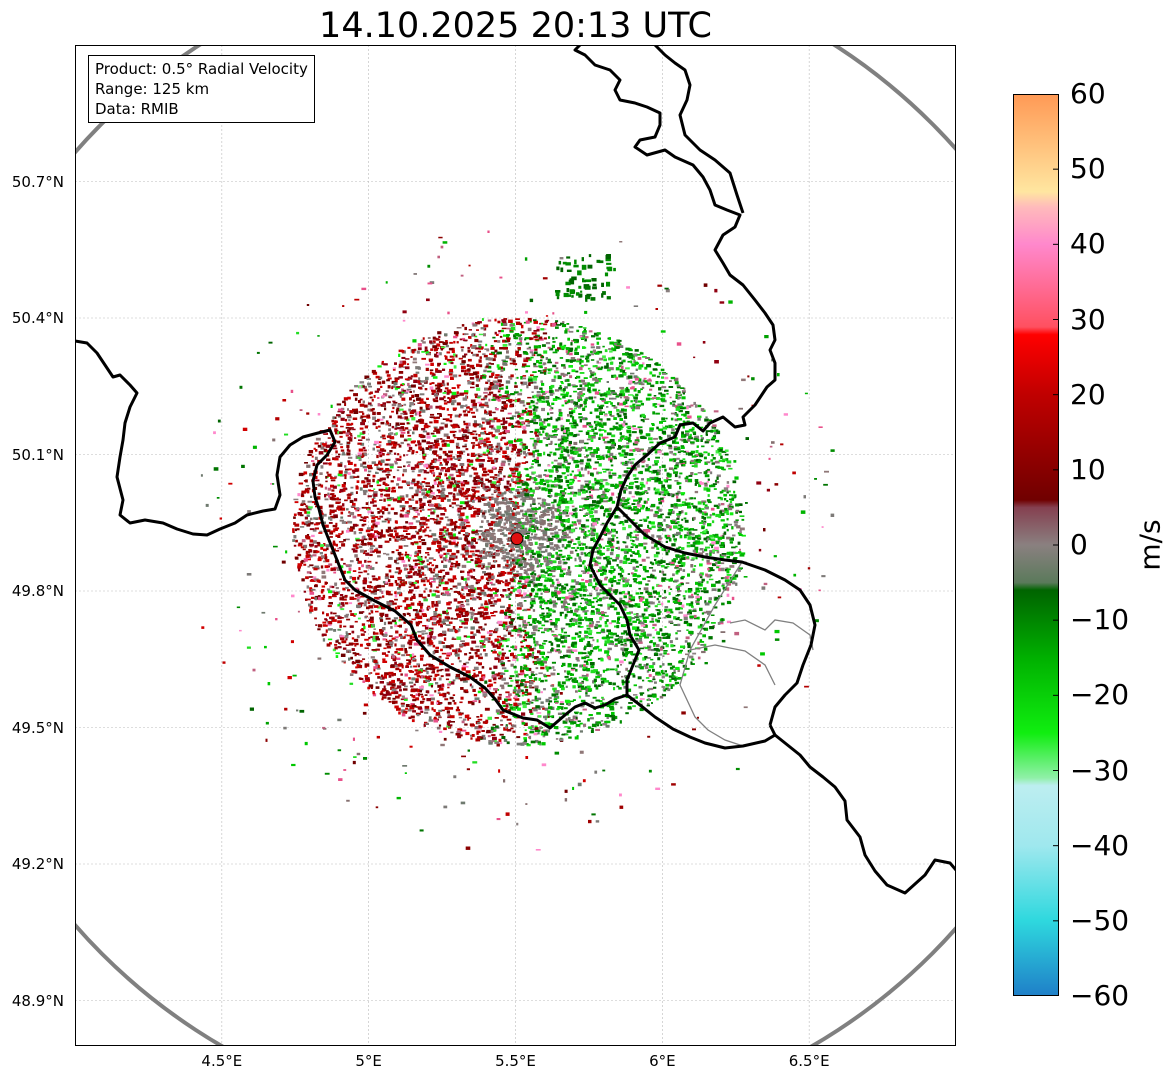 Image resolution: width=1171 pixels, height=1081 pixels. I want to click on data-source-text: Data: RMIB, so click(137, 109).